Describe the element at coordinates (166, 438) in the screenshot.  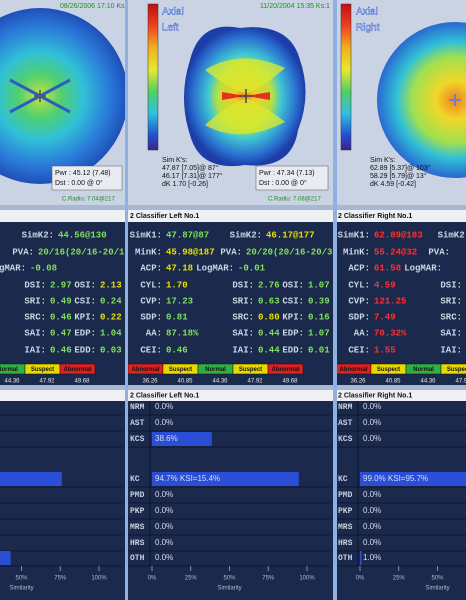
I see `value-label: 38.6%` at that location.